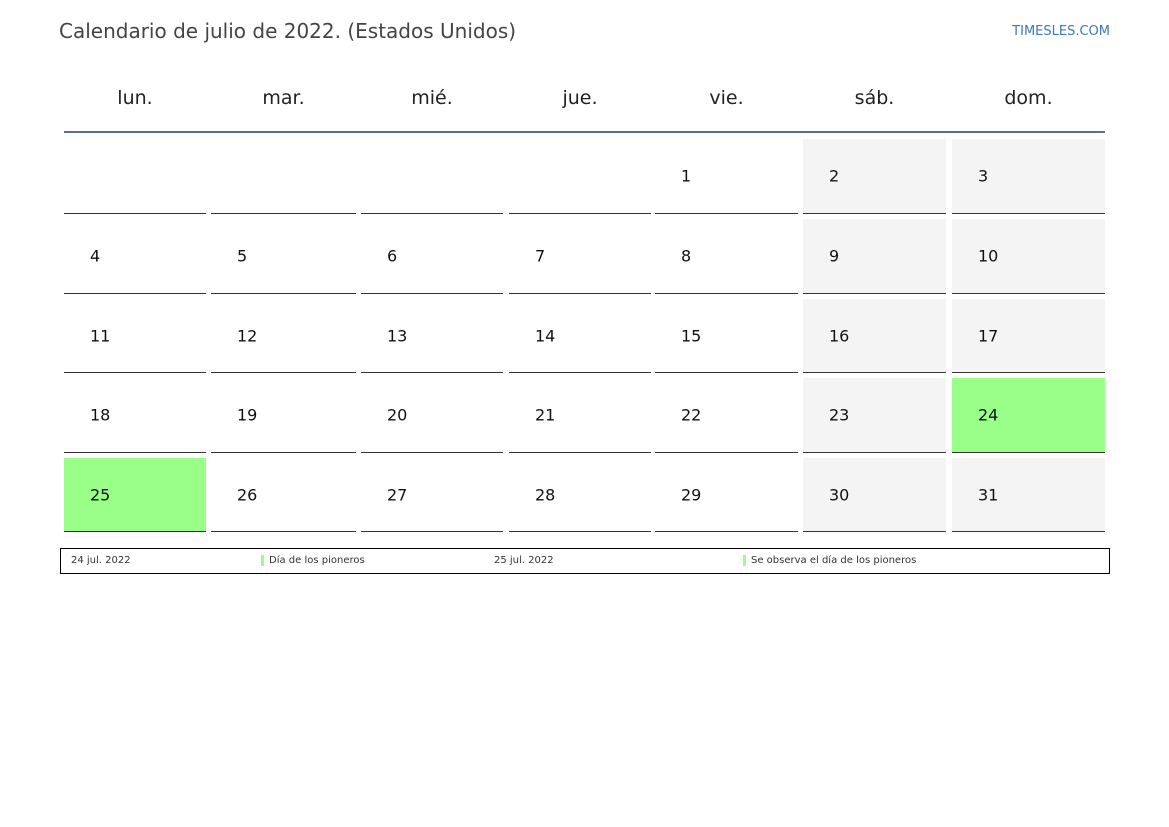  What do you see at coordinates (283, 495) in the screenshot?
I see `day-cell: 26` at bounding box center [283, 495].